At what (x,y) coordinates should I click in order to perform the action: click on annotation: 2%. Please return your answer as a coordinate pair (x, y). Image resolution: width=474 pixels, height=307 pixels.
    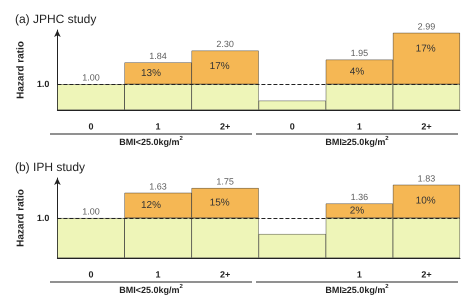
    Looking at the image, I should click on (357, 210).